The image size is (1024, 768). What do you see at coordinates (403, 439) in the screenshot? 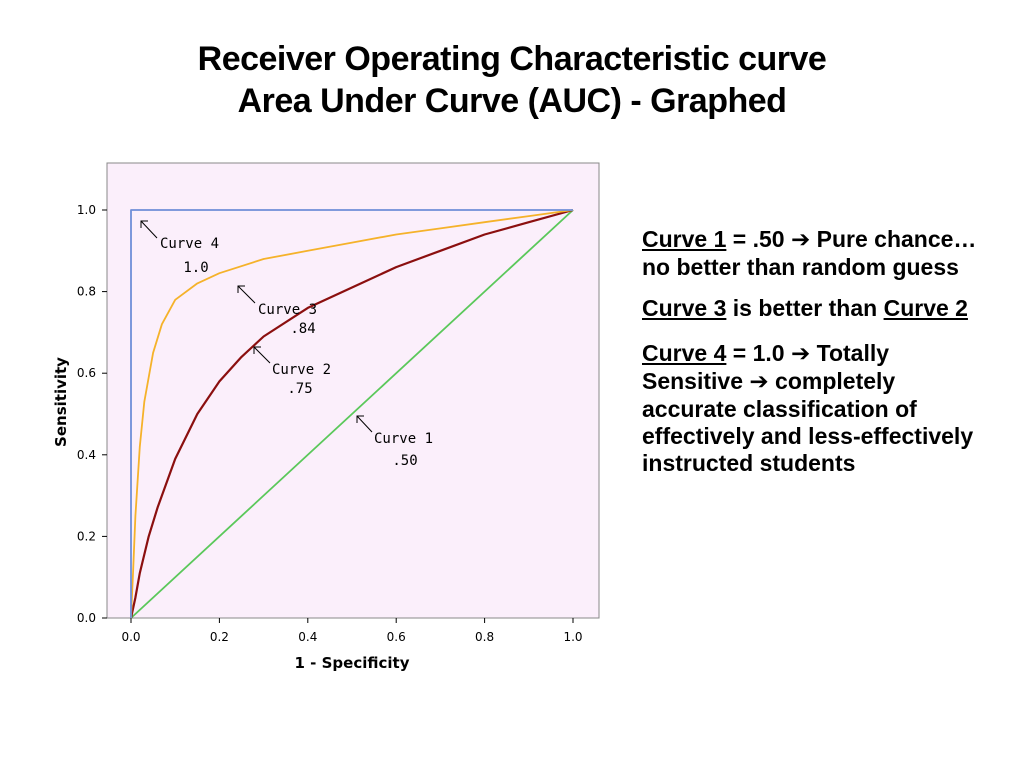
I see `curve-label-name: Curve 1` at bounding box center [403, 439].